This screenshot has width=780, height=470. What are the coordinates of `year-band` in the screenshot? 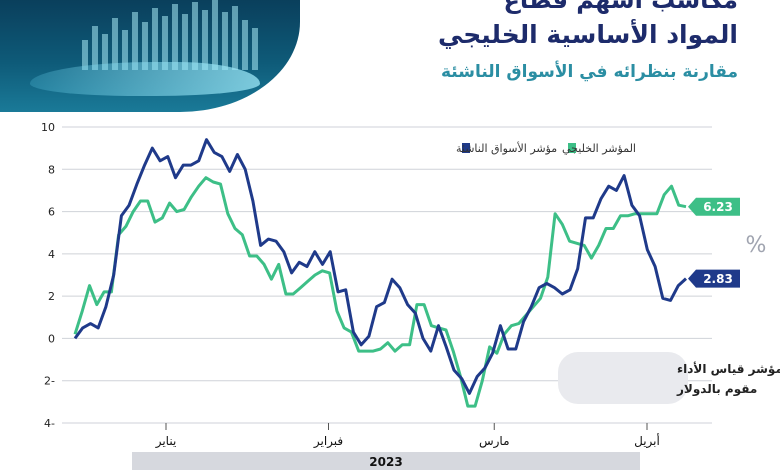 It's located at (386, 461).